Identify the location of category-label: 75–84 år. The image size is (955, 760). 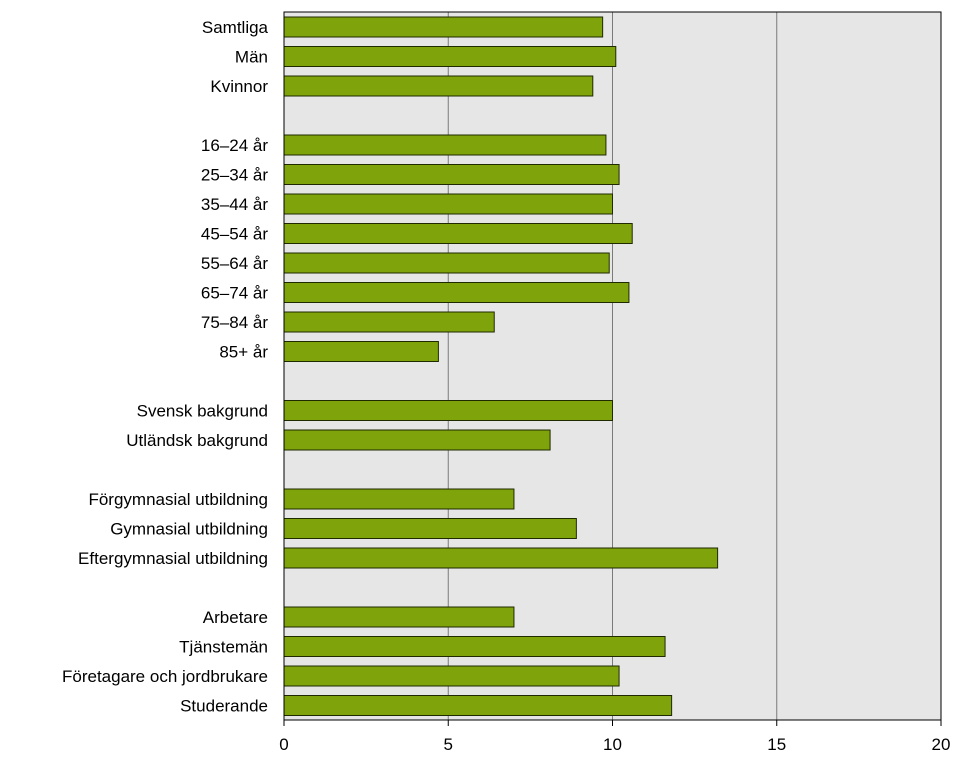
(234, 322).